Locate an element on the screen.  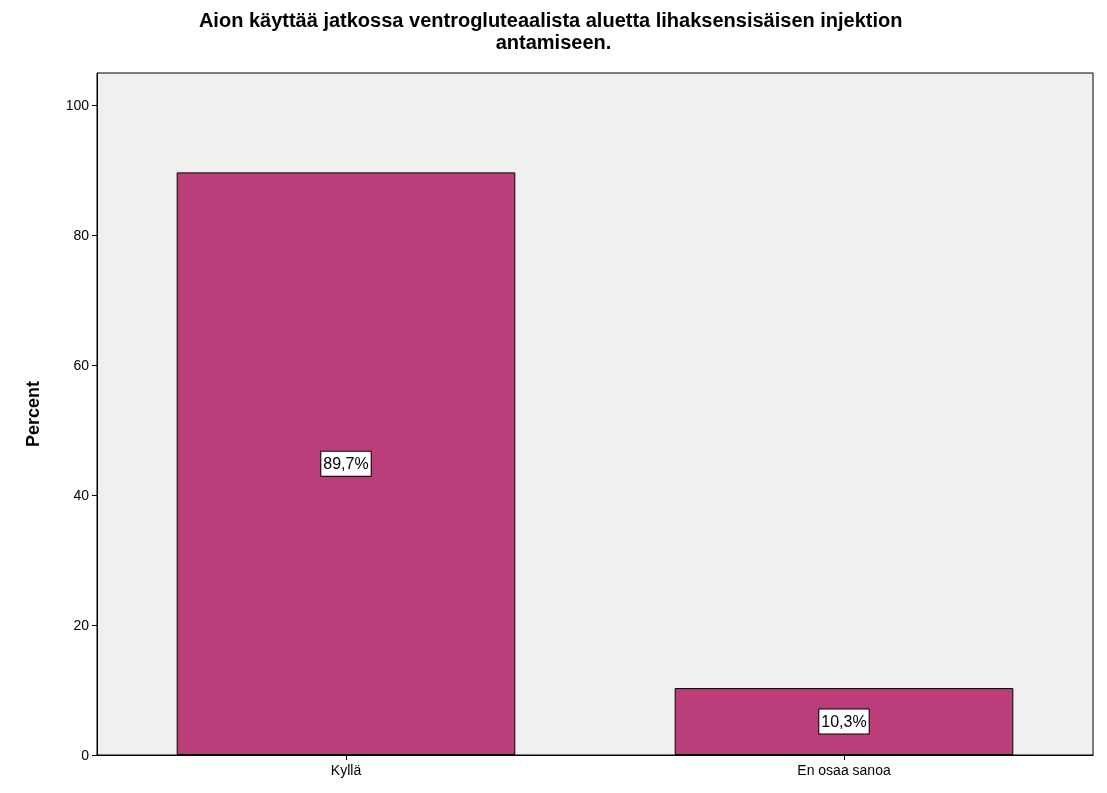
data-label: 10,3% is located at coordinates (844, 722).